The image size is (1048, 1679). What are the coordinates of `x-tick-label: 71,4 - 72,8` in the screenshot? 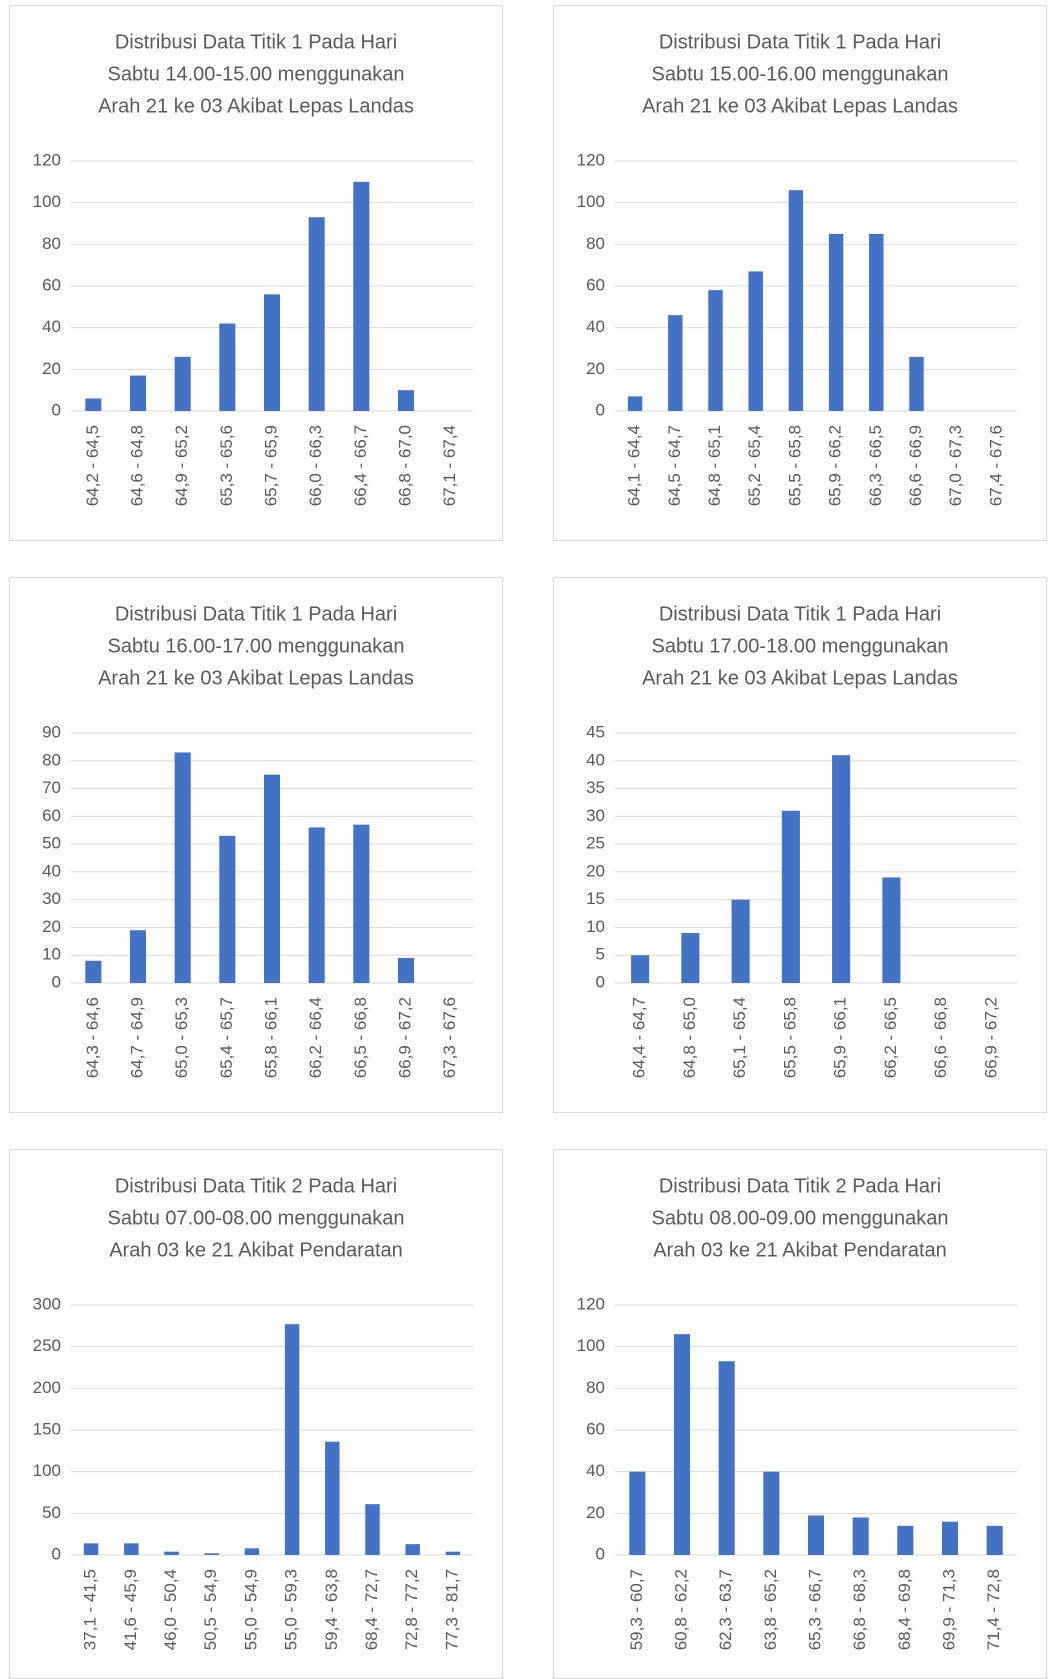 It's located at (993, 1609).